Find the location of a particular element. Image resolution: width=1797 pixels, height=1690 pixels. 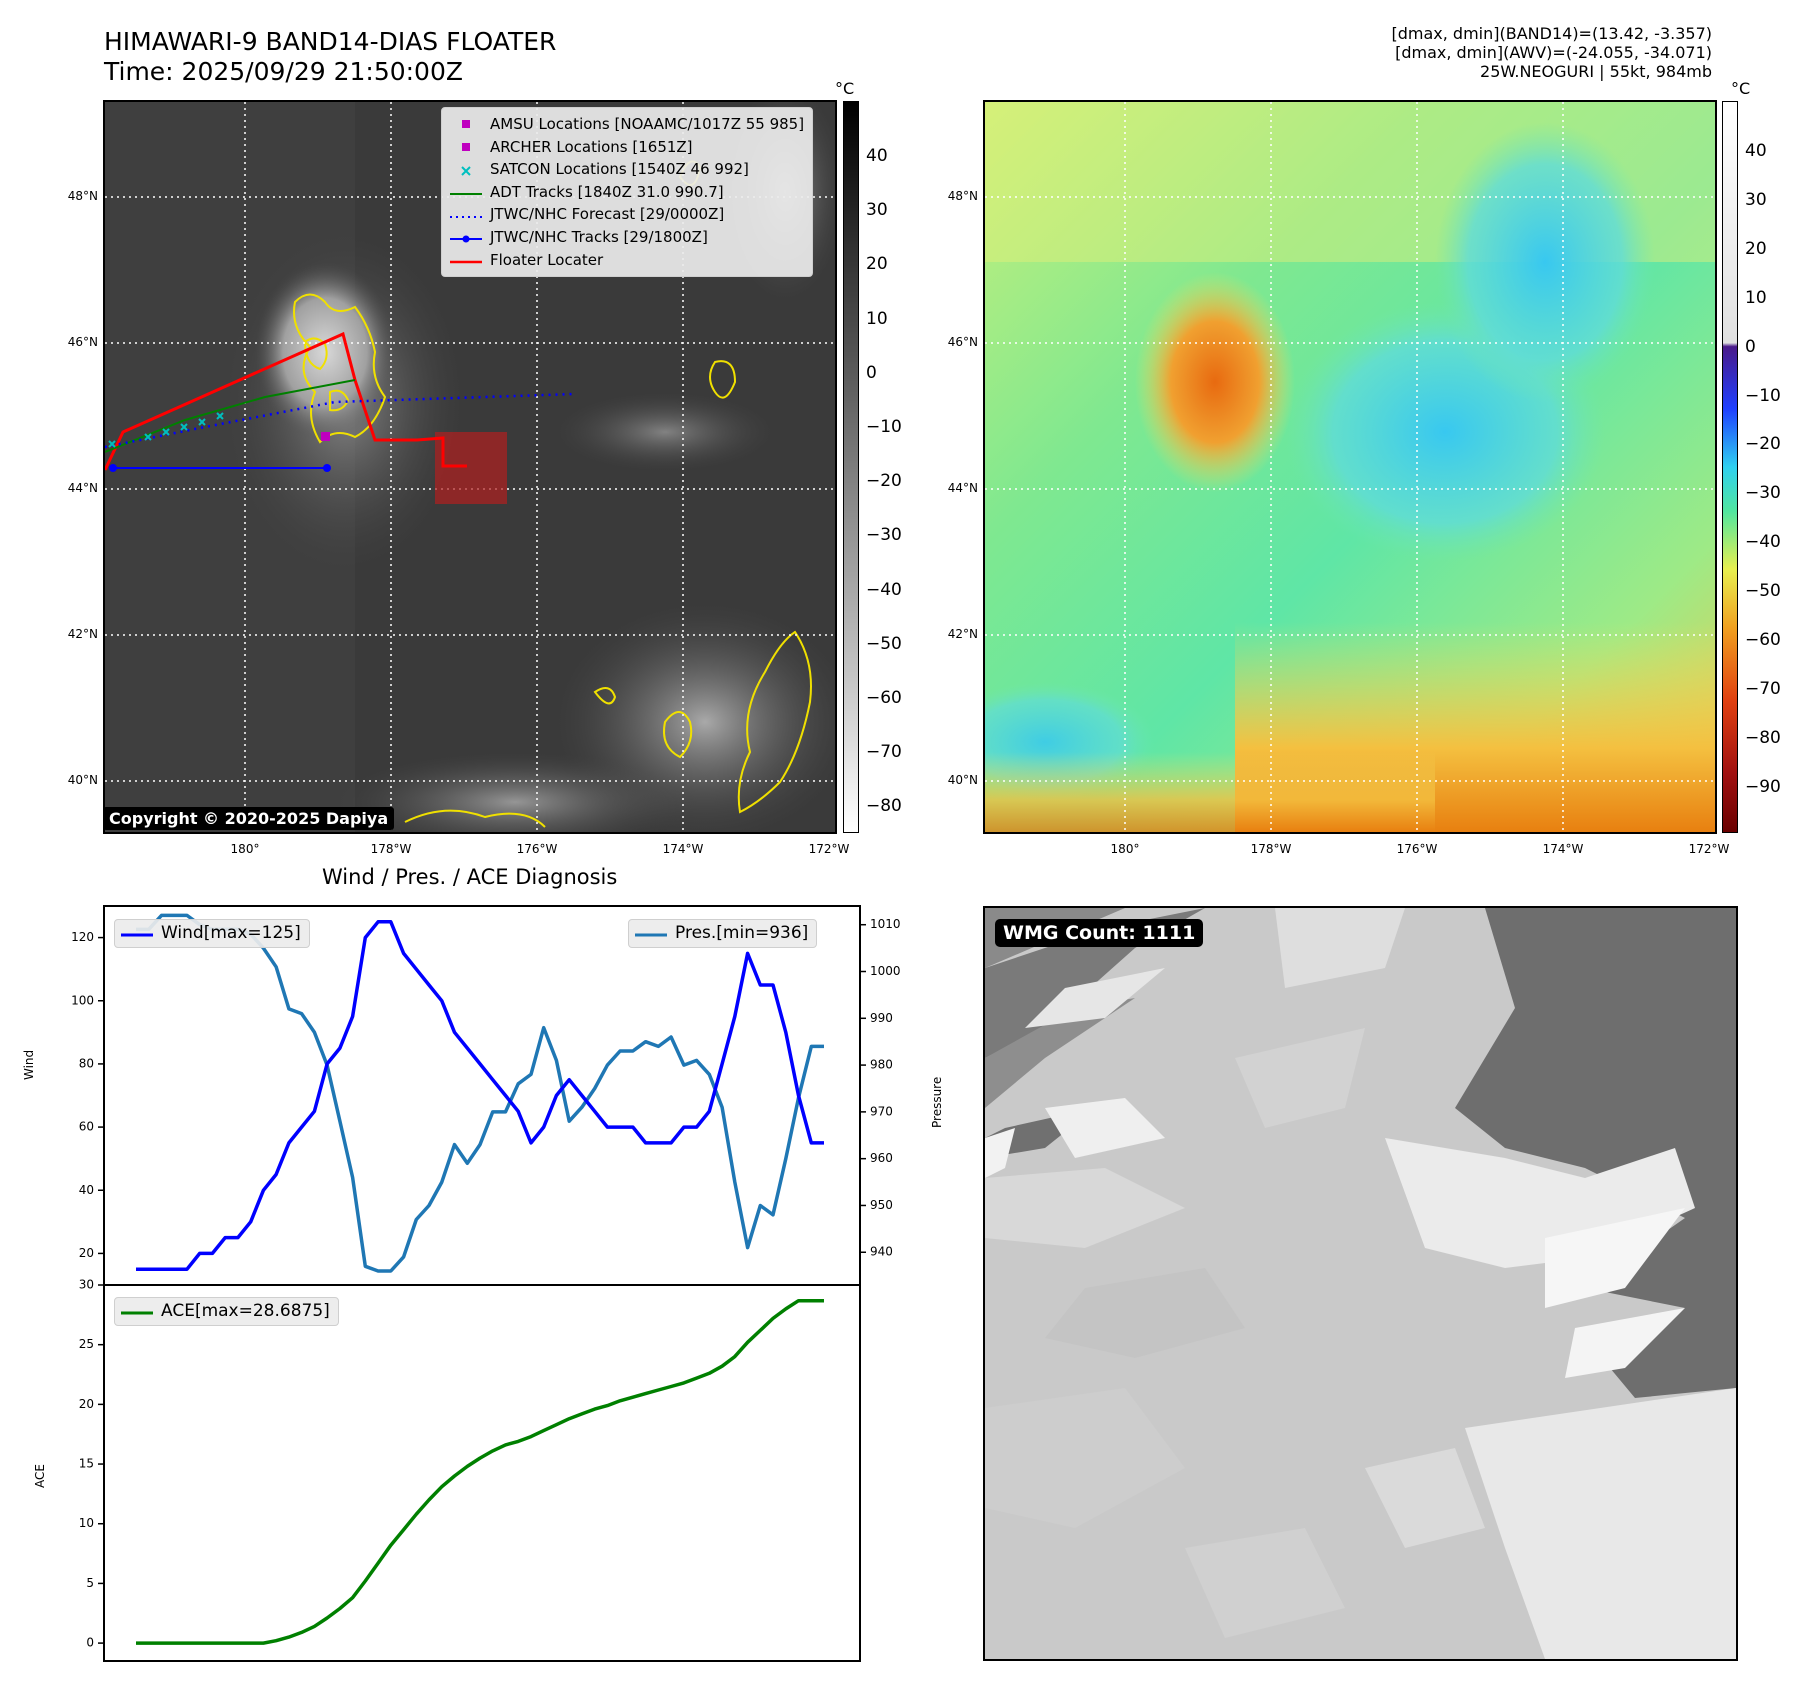

ir-colorbar-tick: 40 is located at coordinates (877, 156).